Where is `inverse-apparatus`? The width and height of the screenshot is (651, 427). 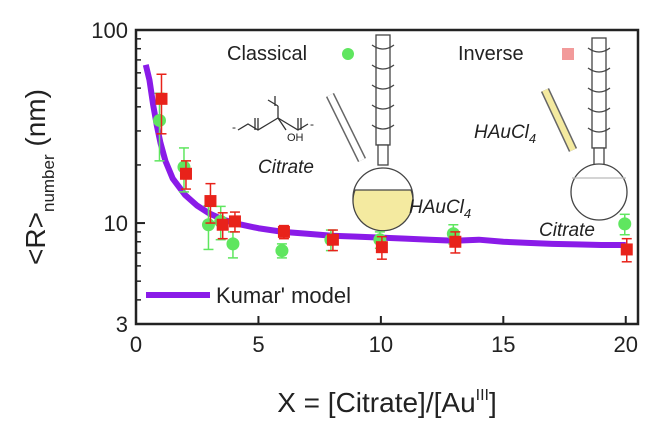 inverse-apparatus is located at coordinates (584, 129).